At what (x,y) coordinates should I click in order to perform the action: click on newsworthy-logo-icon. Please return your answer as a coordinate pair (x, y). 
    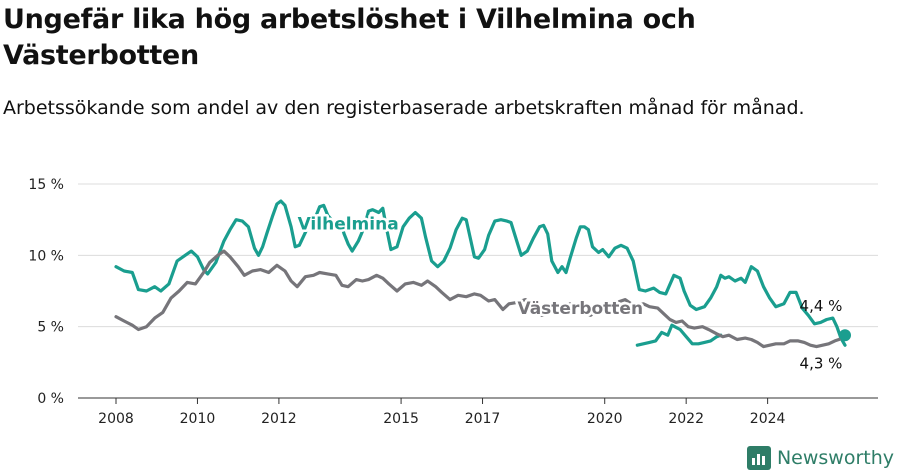
    Looking at the image, I should click on (758, 458).